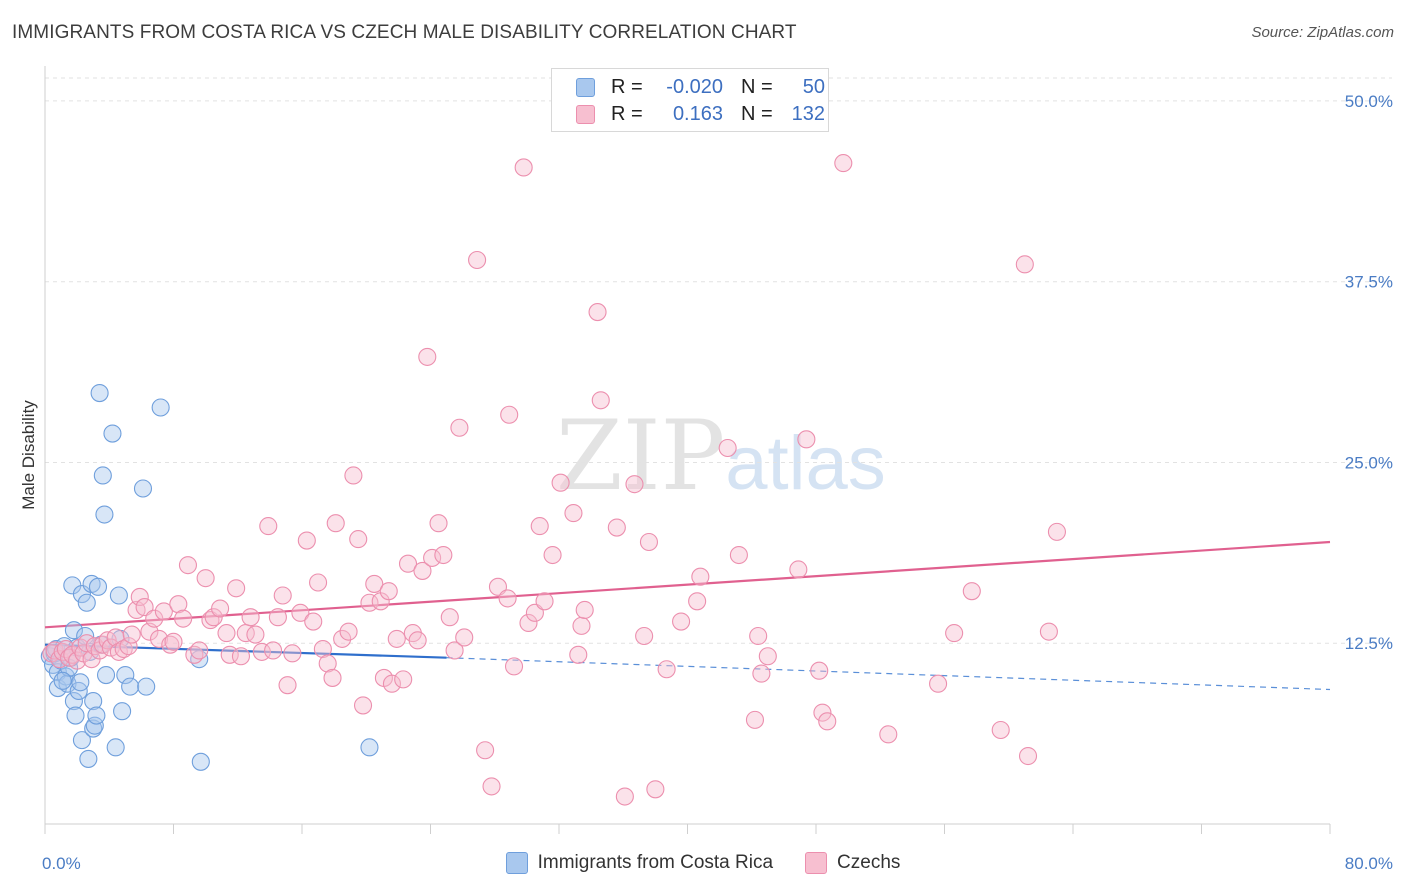 Image resolution: width=1406 pixels, height=892 pixels. I want to click on bottom-legend-label-czechs: Czechs, so click(869, 862).